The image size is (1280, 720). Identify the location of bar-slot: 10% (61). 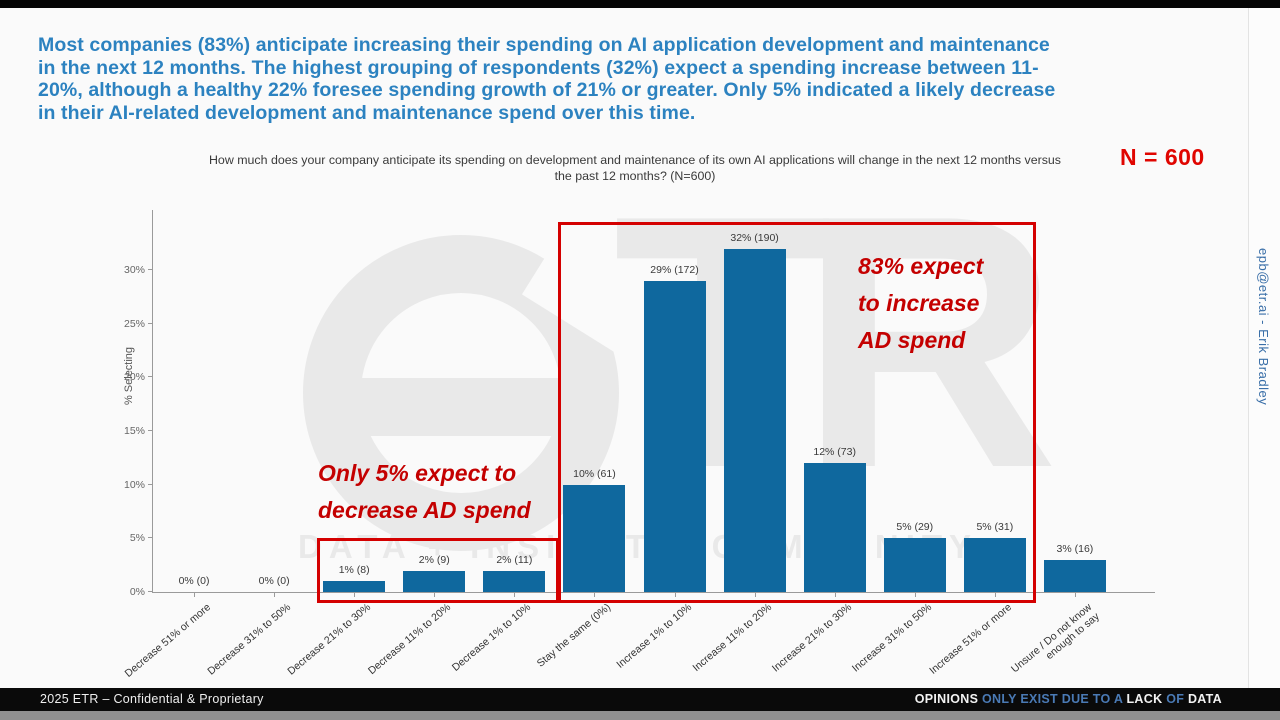
(594, 401).